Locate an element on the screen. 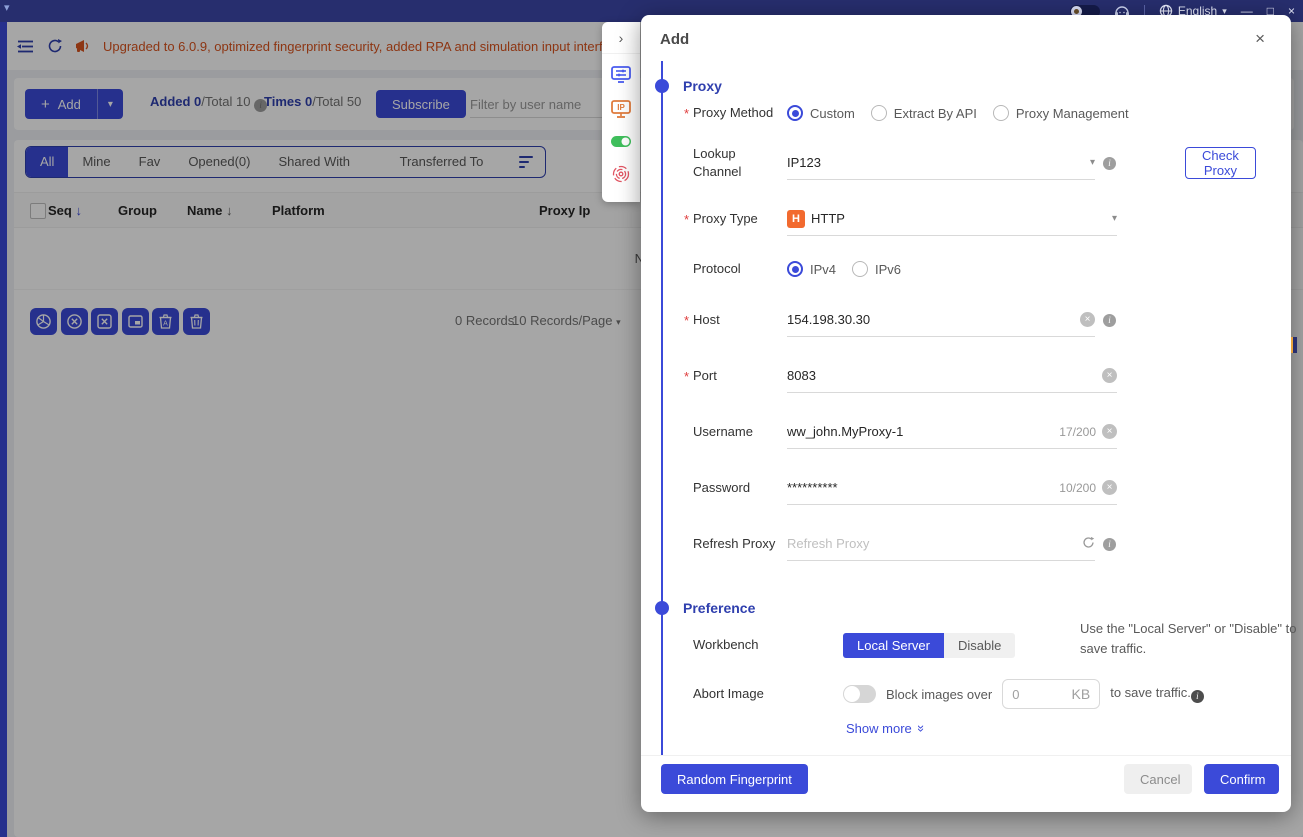 This screenshot has width=1303, height=837. collapsed-sidebar-rail is located at coordinates (3, 429).